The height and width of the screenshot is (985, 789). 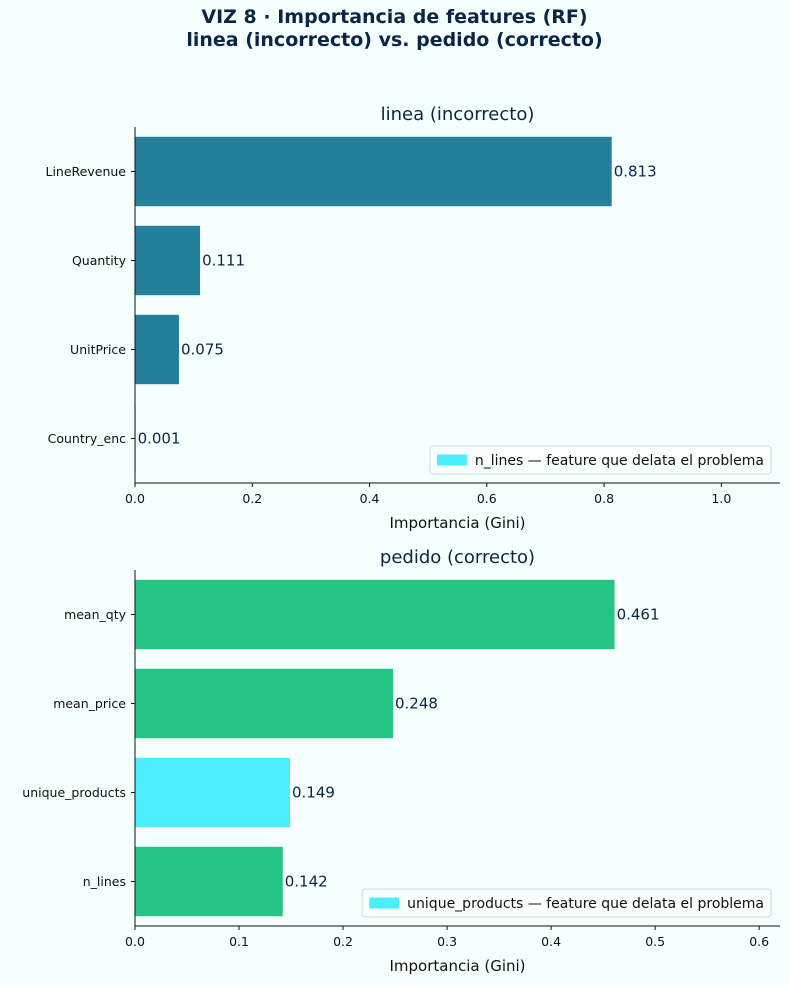 I want to click on figure-title-line-2: linea (incorrecto) vs. pedido (correcto), so click(x=394, y=40).